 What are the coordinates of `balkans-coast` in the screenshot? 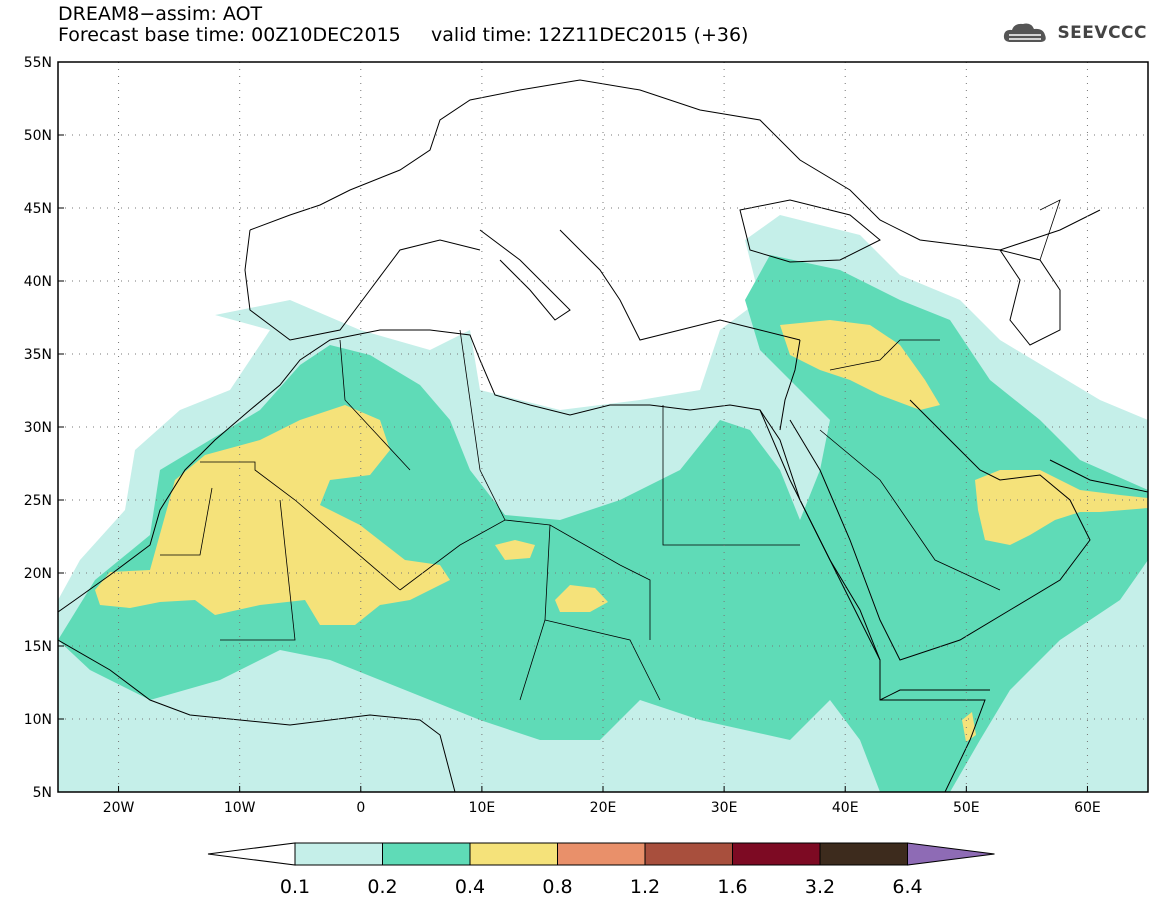 It's located at (680, 285).